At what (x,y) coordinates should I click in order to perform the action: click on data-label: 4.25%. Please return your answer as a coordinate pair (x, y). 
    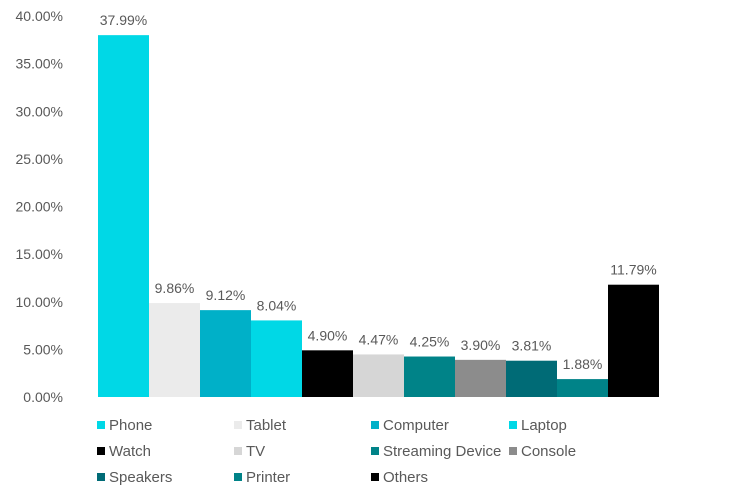
    Looking at the image, I should click on (430, 342).